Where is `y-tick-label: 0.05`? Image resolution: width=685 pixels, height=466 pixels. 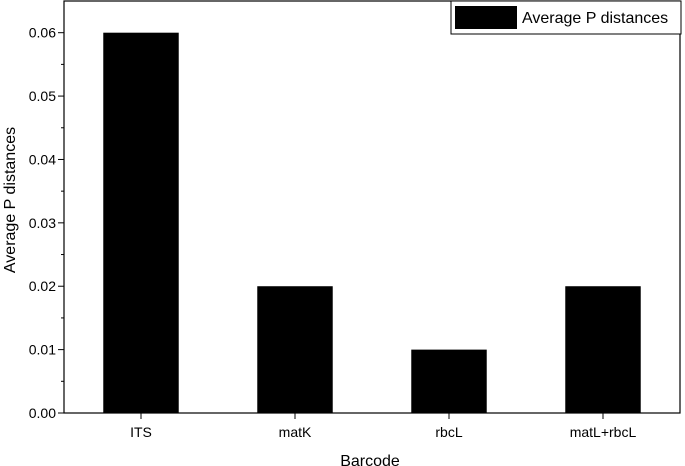
y-tick-label: 0.05 is located at coordinates (42, 96).